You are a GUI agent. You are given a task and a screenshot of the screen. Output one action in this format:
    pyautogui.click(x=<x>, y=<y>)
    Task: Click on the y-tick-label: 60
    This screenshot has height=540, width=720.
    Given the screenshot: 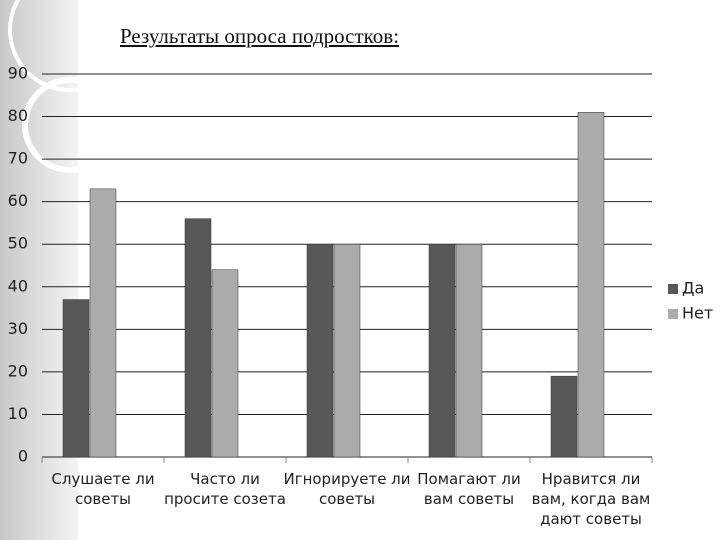 What is the action you would take?
    pyautogui.click(x=18, y=200)
    